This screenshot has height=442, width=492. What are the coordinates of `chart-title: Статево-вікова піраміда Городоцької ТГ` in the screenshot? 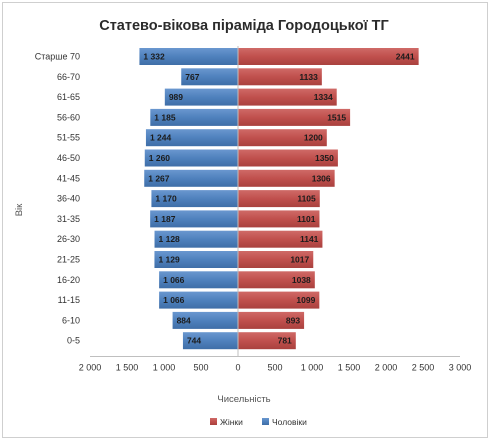 It's located at (244, 26).